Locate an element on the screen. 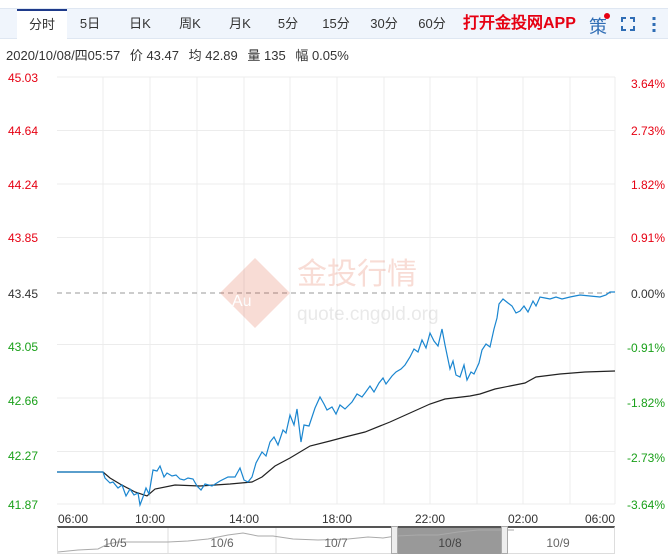  x-tick: 22:00 is located at coordinates (430, 519).